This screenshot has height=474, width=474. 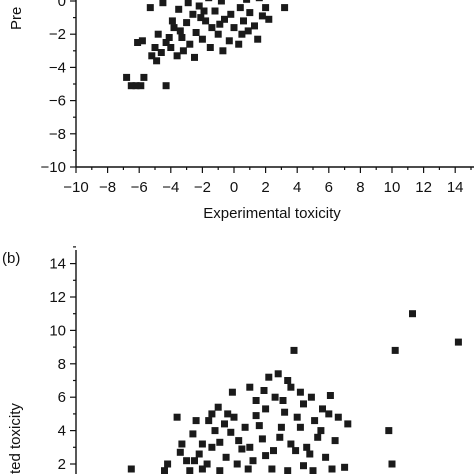 I want to click on panel-a-x-tick-label-10: 10, so click(x=392, y=187).